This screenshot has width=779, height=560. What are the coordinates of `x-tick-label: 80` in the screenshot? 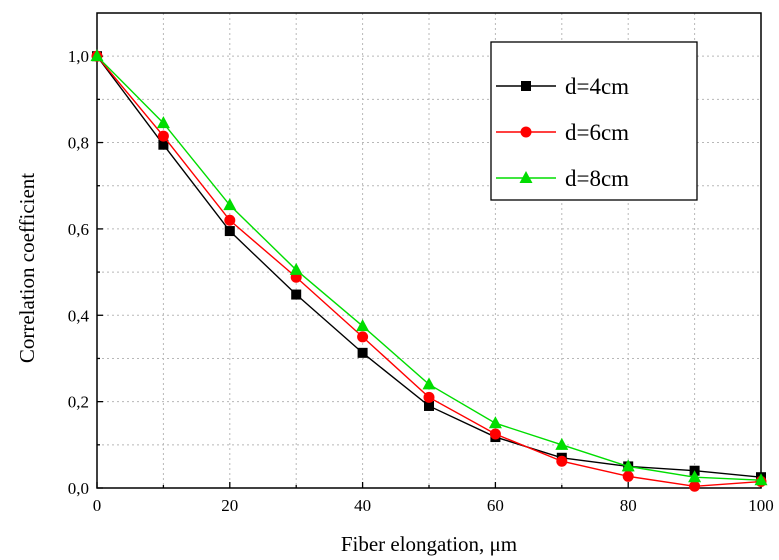 It's located at (628, 505).